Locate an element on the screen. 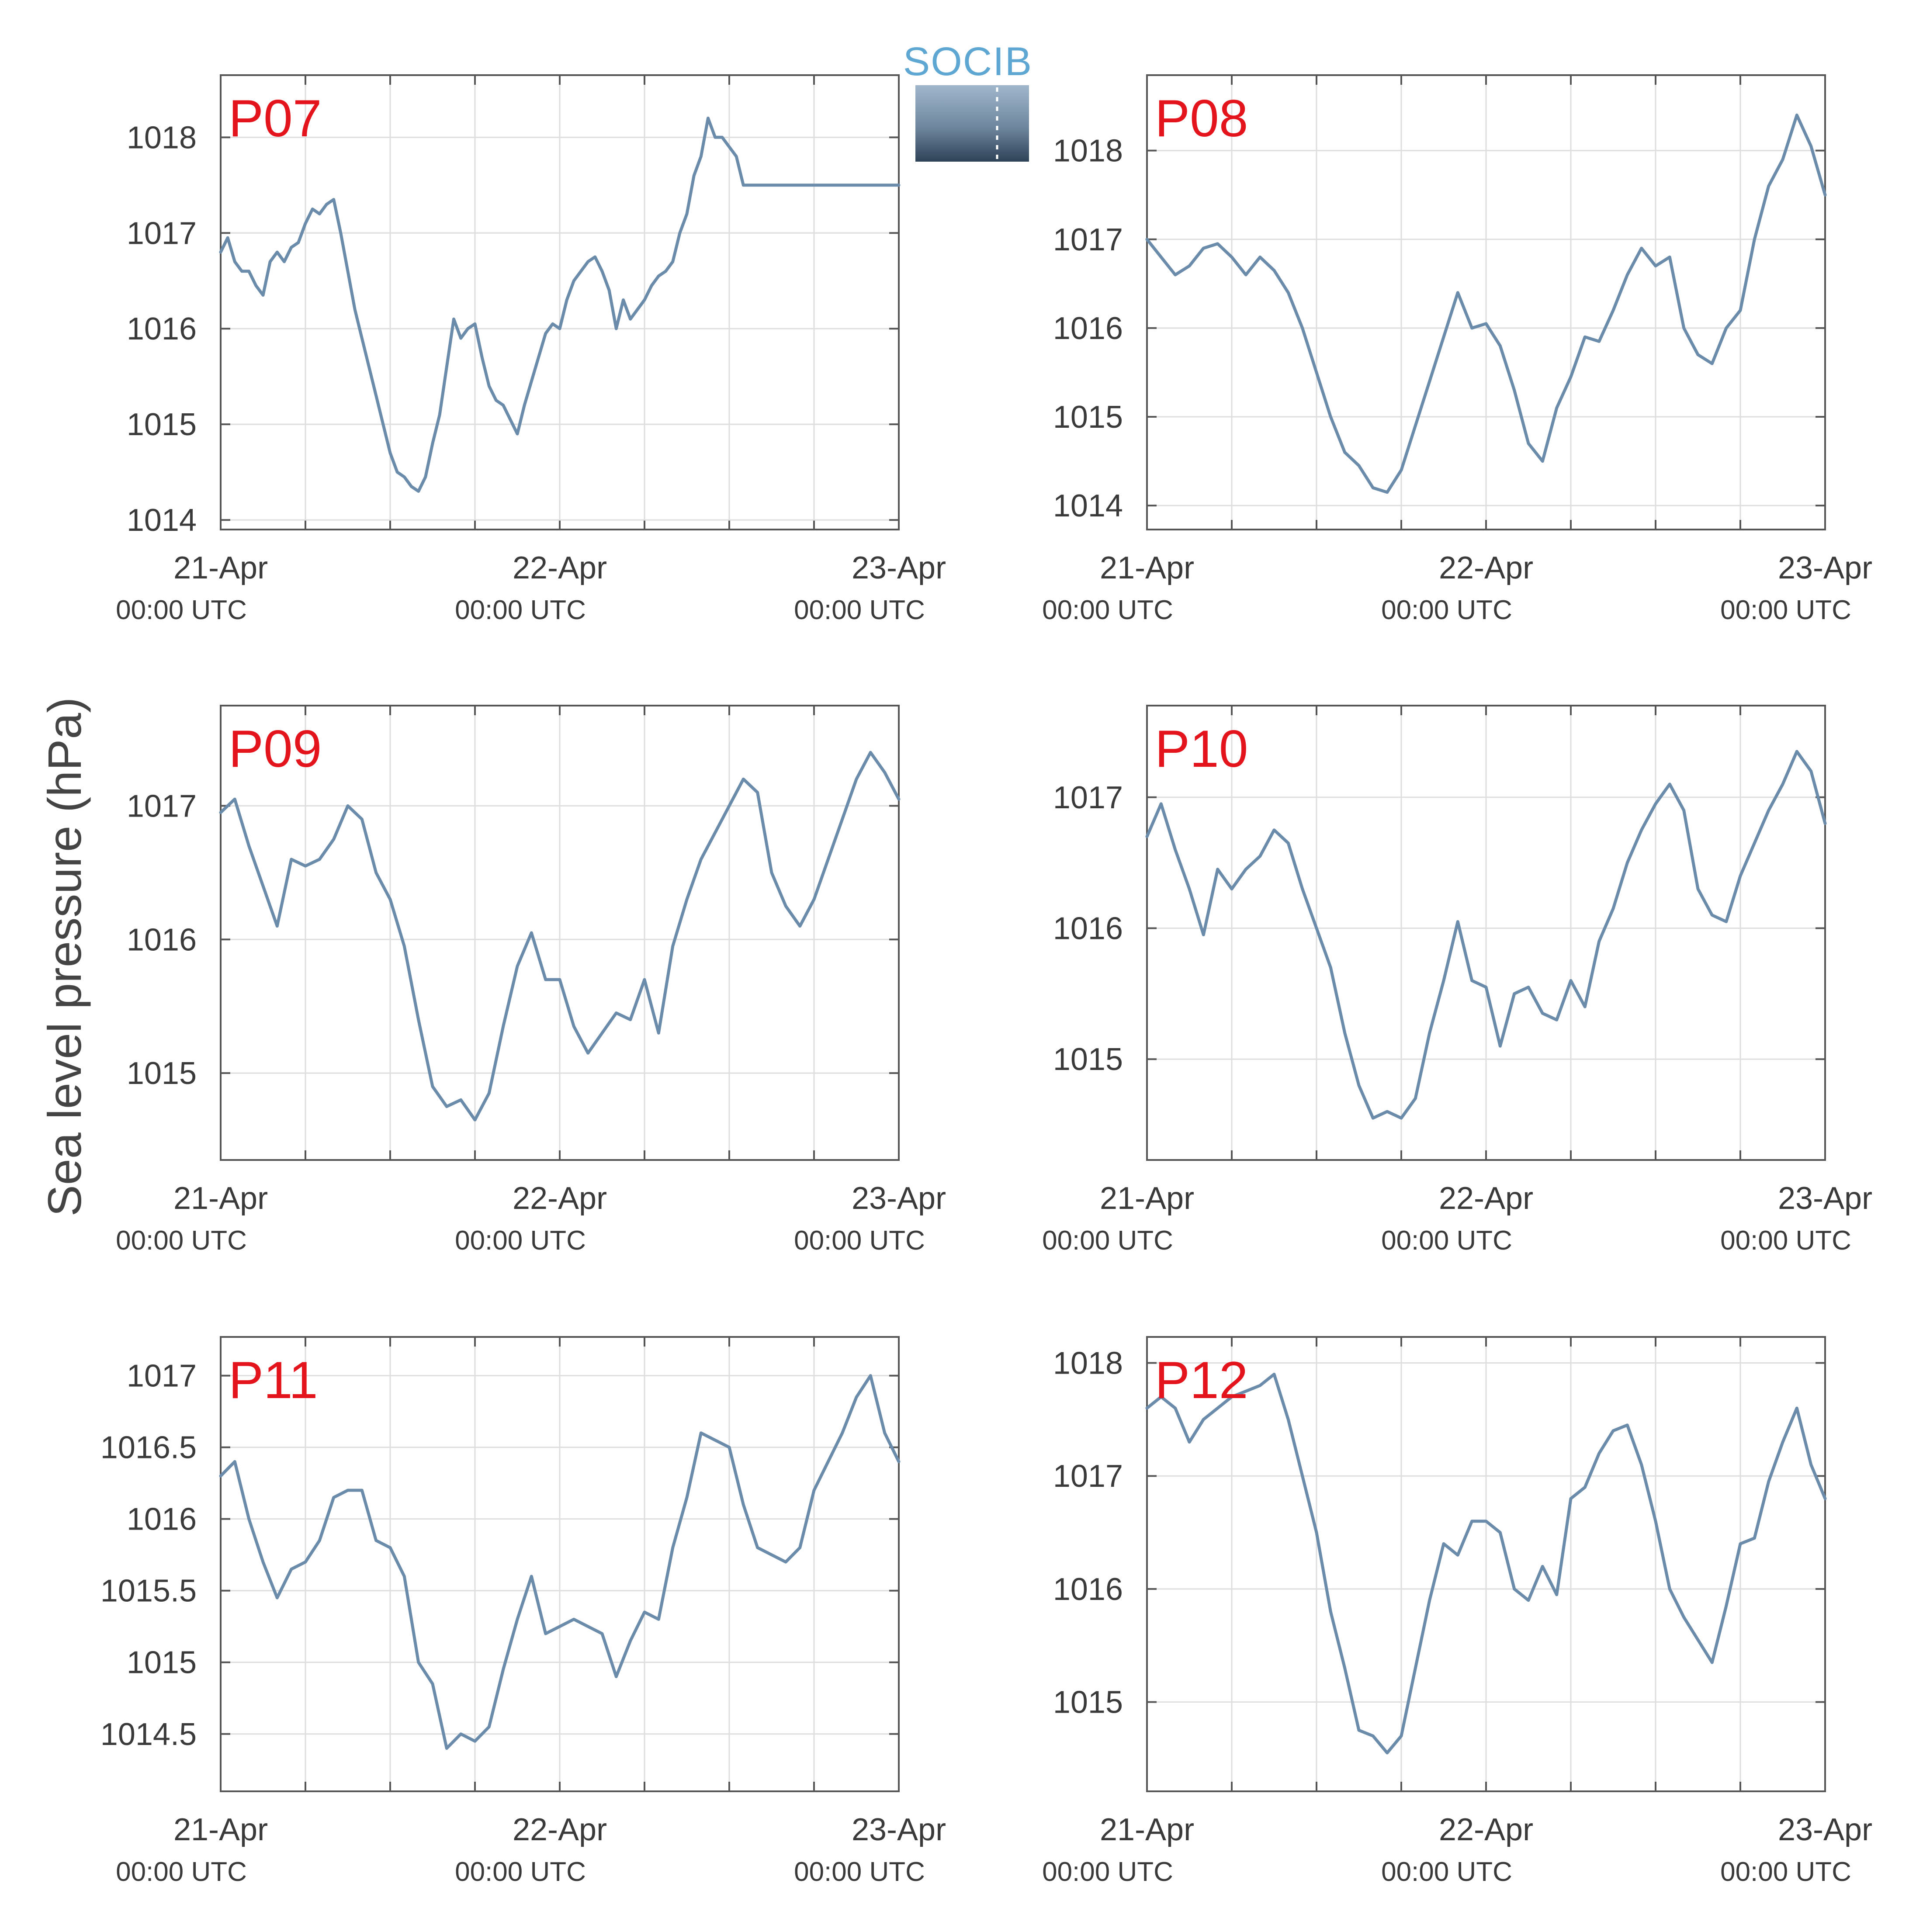 The image size is (1916, 1932). logo-text: SOCIB is located at coordinates (968, 61).